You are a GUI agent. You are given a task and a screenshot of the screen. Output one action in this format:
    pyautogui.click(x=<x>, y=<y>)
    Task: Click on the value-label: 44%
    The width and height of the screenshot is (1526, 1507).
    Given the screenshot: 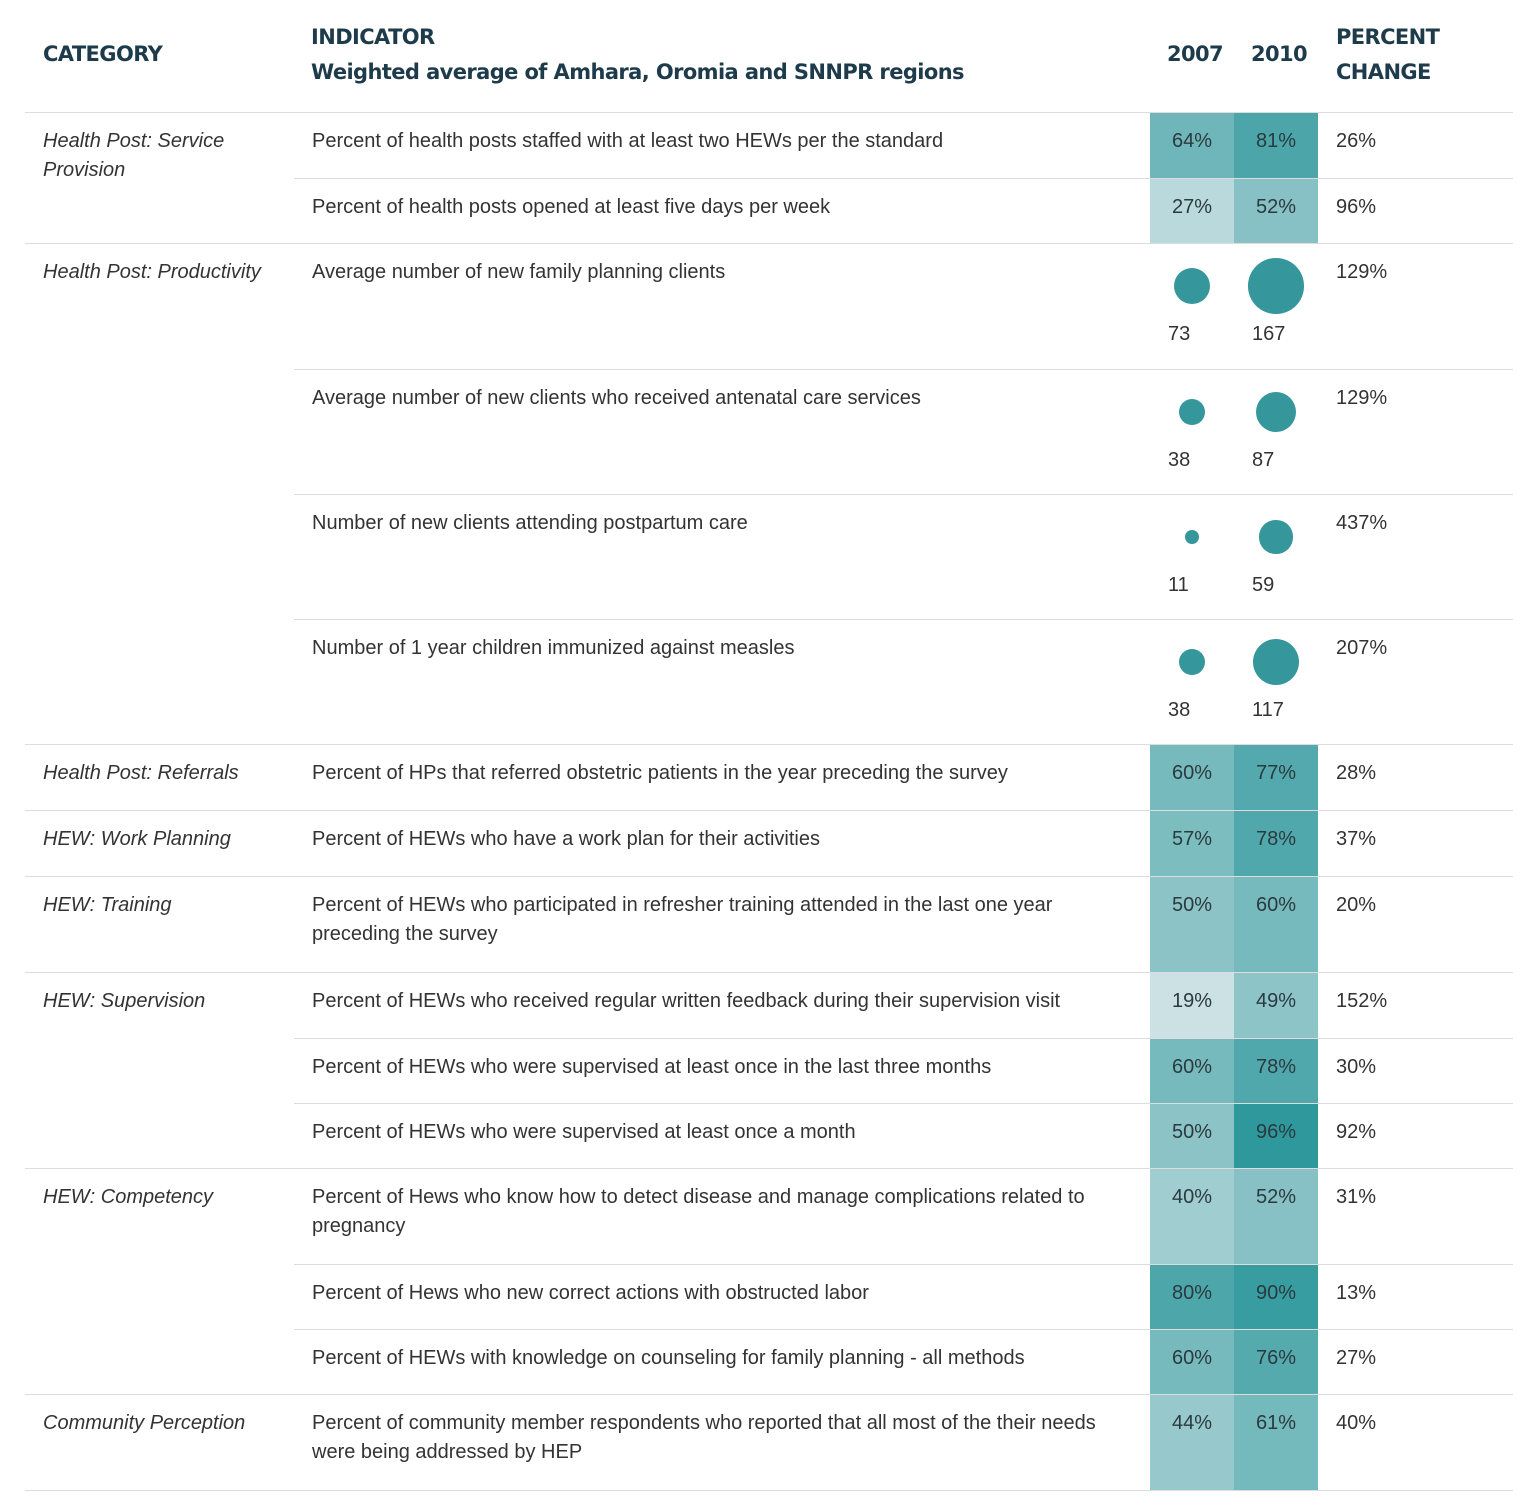 What is the action you would take?
    pyautogui.click(x=1192, y=1423)
    